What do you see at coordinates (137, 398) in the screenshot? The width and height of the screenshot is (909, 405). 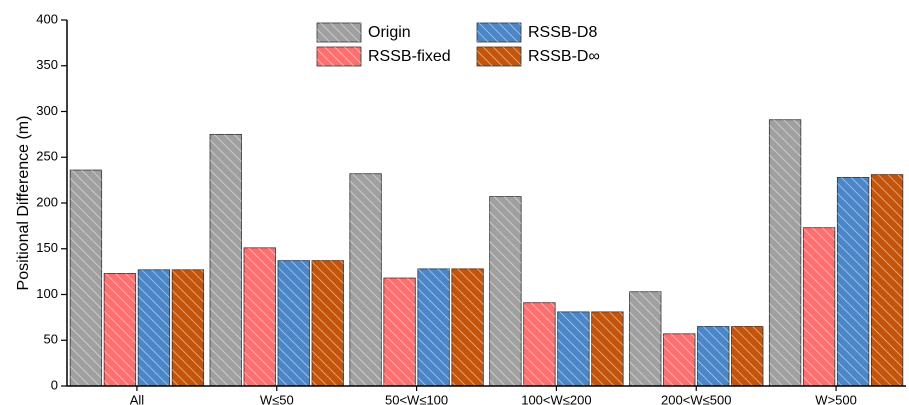 I see `x-tick-label: All` at bounding box center [137, 398].